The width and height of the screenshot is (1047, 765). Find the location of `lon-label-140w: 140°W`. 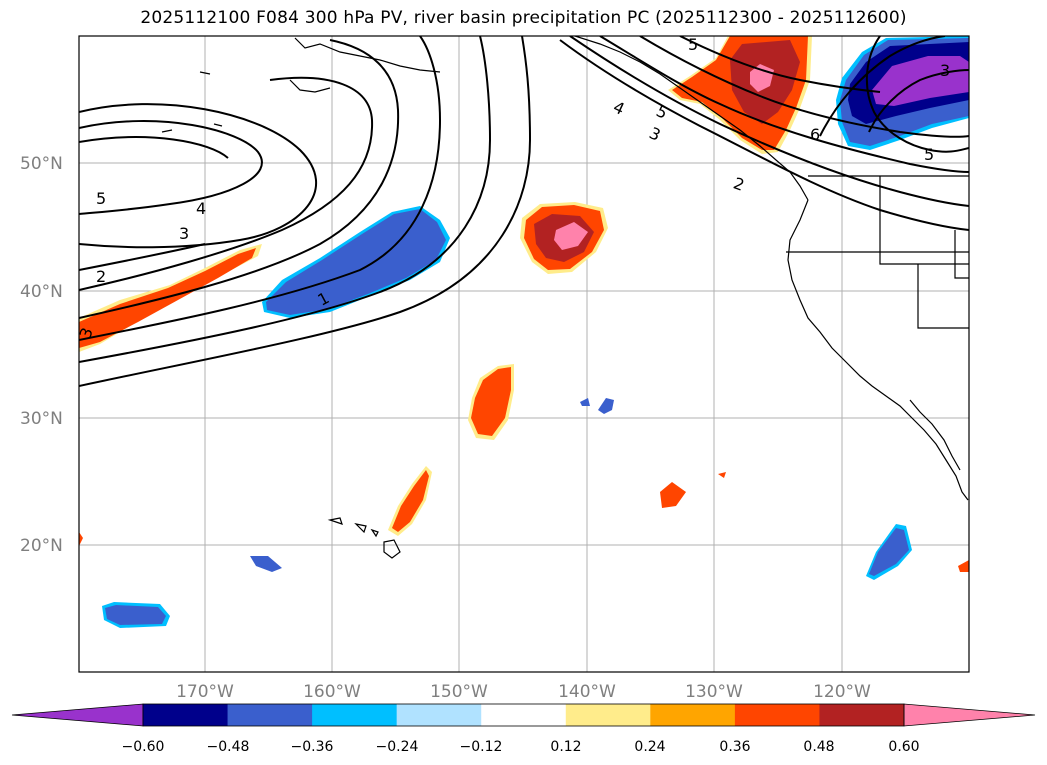

lon-label-140w: 140°W is located at coordinates (587, 692).